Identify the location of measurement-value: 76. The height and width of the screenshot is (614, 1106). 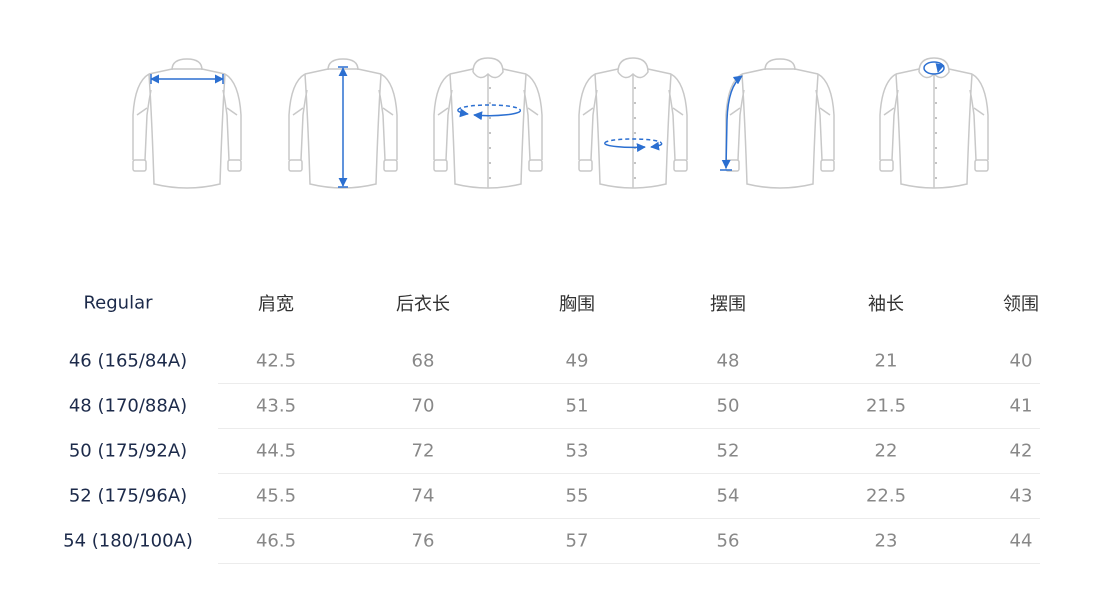
(423, 541).